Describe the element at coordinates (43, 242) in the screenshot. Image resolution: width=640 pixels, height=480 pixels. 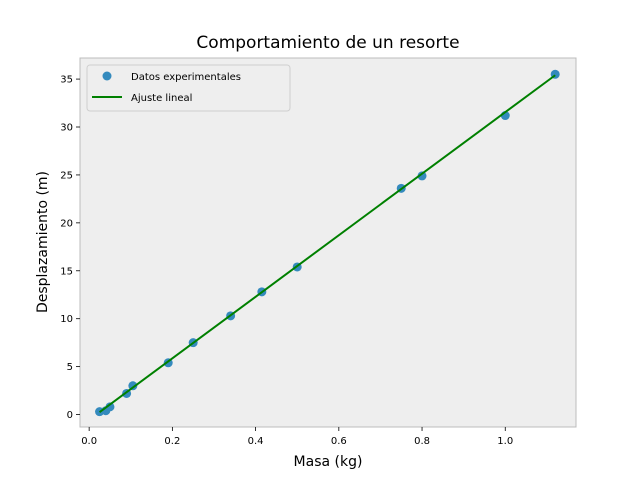
I see `y-axis-label: Desplazamiento (m)` at that location.